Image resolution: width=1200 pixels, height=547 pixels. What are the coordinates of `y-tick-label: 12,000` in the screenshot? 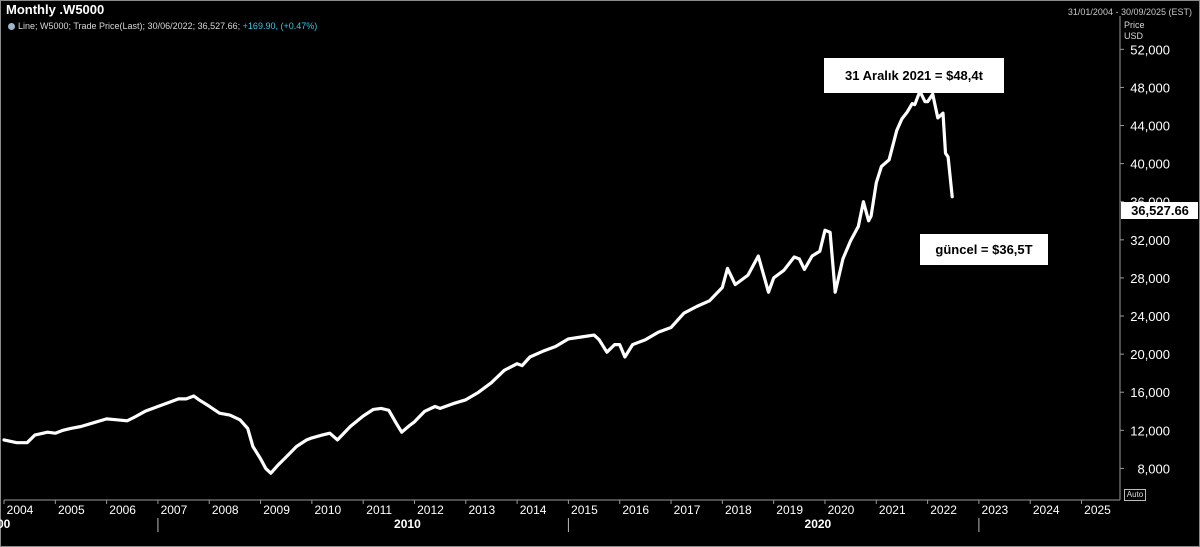 It's located at (1150, 430).